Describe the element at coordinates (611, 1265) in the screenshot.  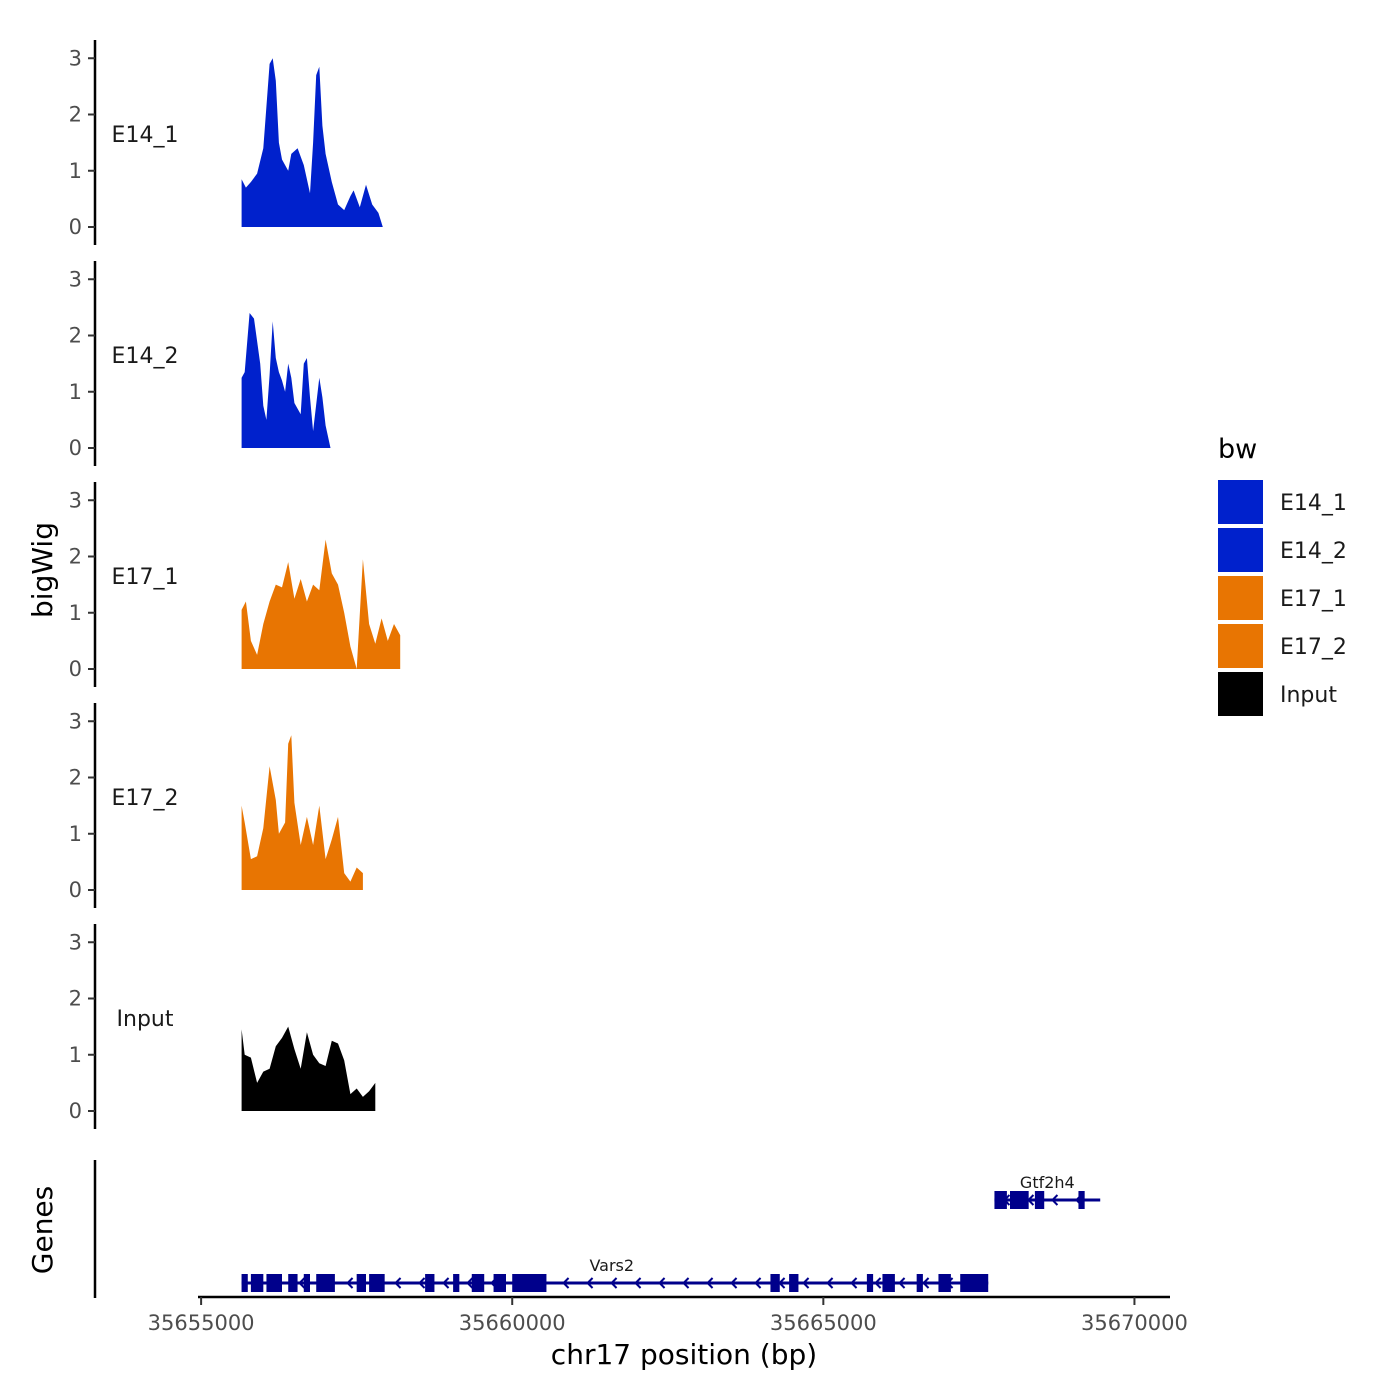
I see `gene-label: Vars2` at that location.